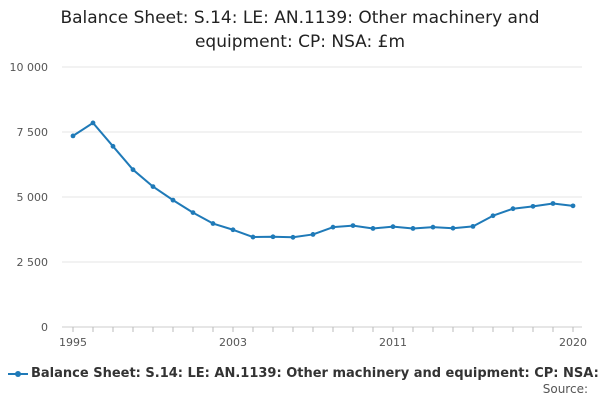 This screenshot has height=400, width=600. Describe the element at coordinates (44, 327) in the screenshot. I see `y-tick-label: 0` at that location.